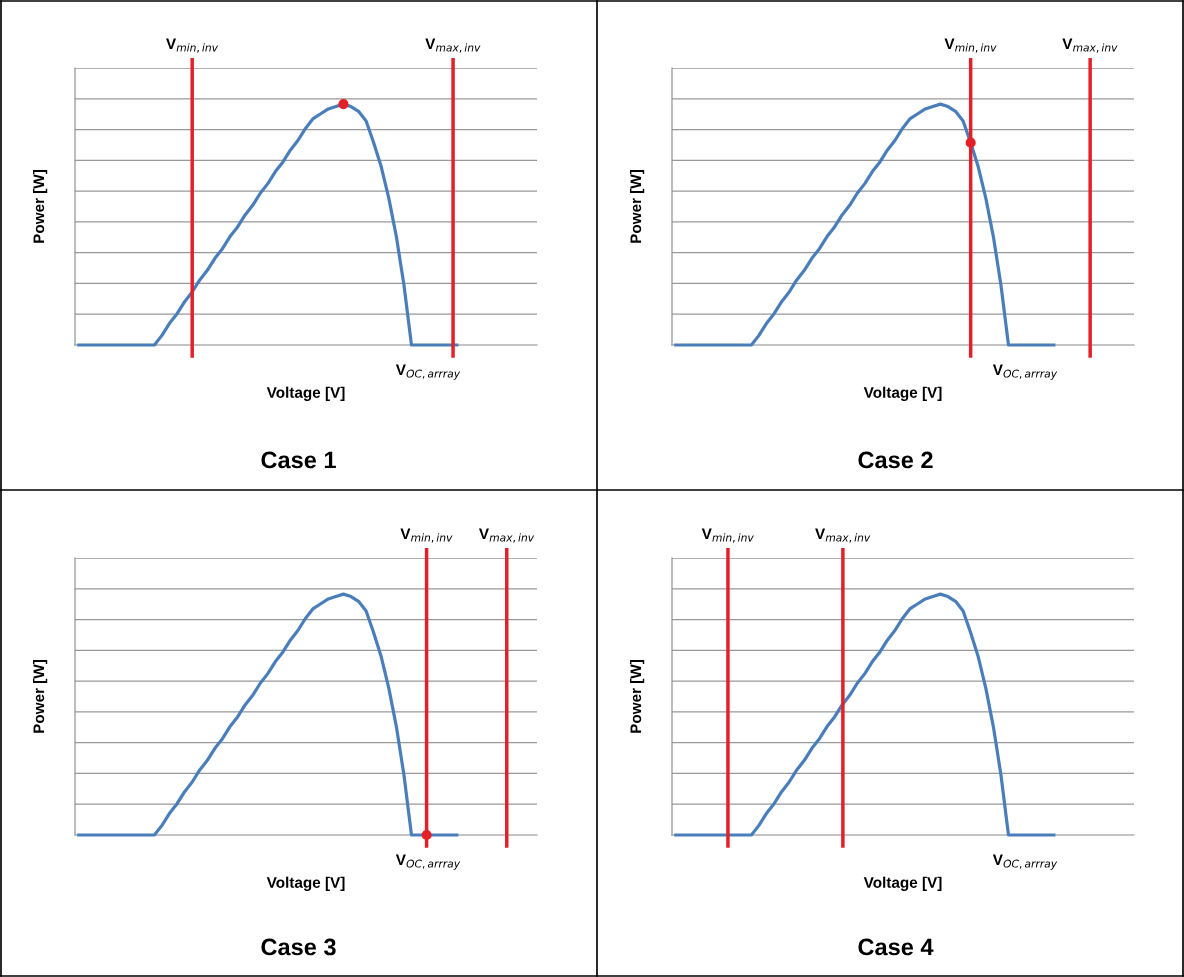 The height and width of the screenshot is (977, 1184). Describe the element at coordinates (896, 947) in the screenshot. I see `text: Case 4` at that location.